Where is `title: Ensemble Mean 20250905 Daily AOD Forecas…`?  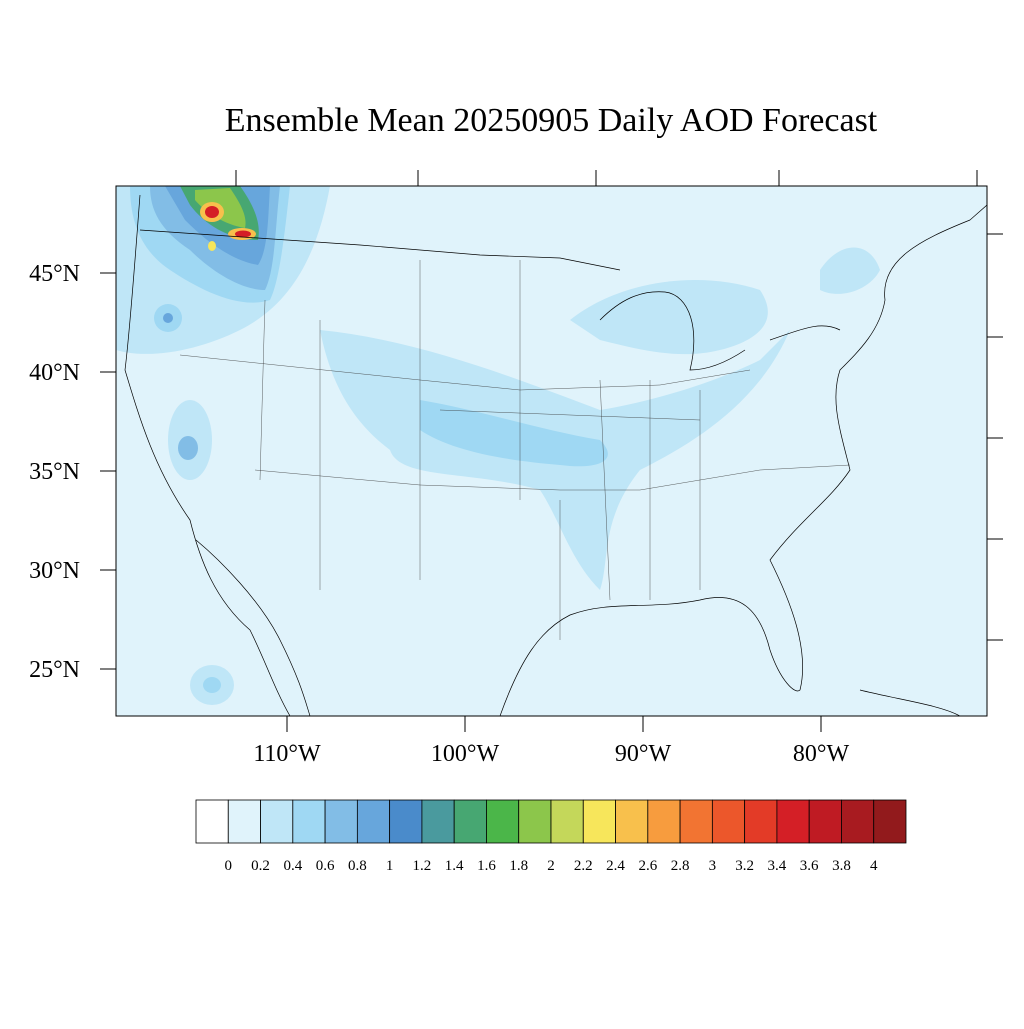
title: Ensemble Mean 20250905 Daily AOD Forecas… is located at coordinates (551, 120).